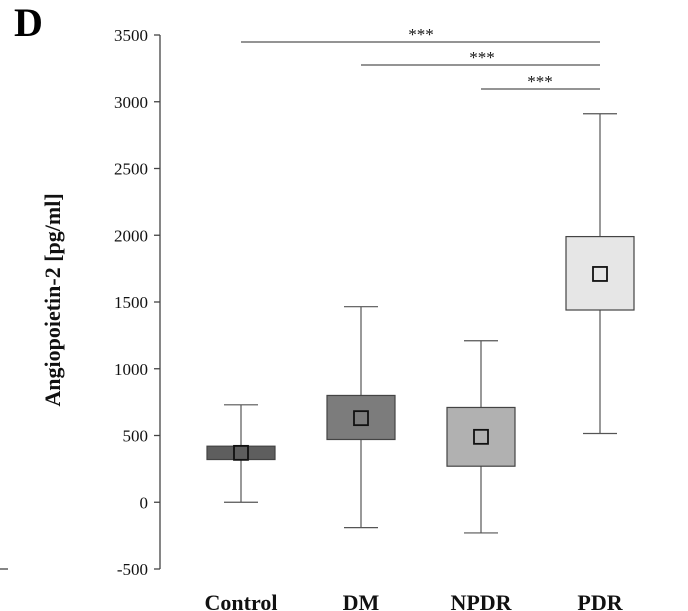 Image resolution: width=688 pixels, height=611 pixels. I want to click on y-ticks: 3500 3000 2500 2000 1500 1000 500 0 -500, so click(137, 302).